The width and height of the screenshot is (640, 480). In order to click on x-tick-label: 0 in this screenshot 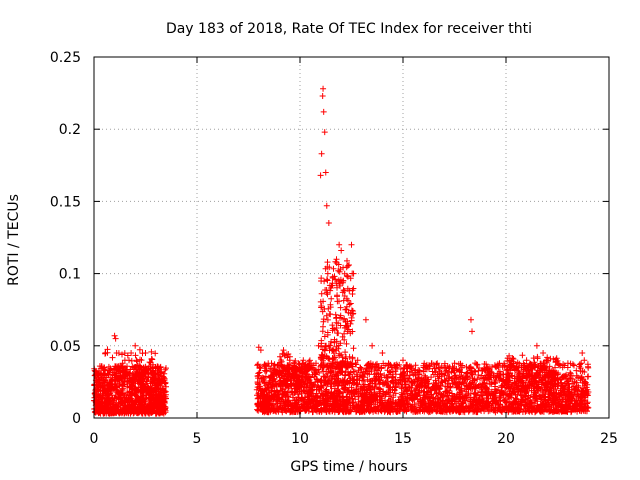, I will do `click(94, 439)`.